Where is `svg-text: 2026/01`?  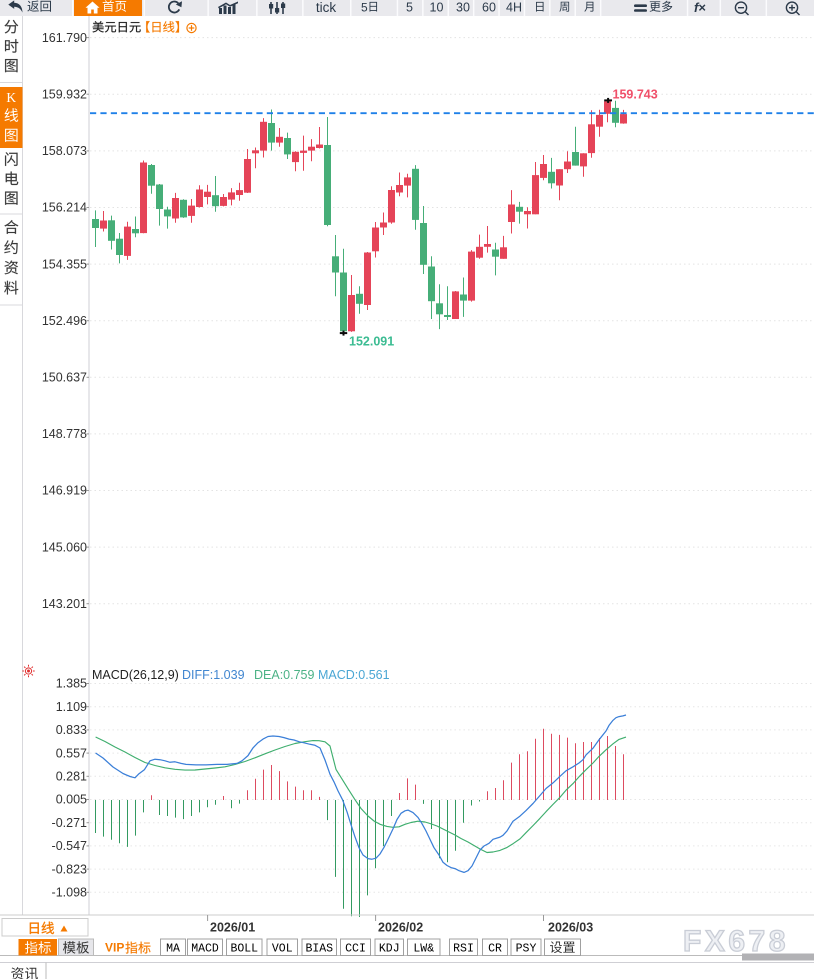
svg-text: 2026/01 is located at coordinates (232, 928).